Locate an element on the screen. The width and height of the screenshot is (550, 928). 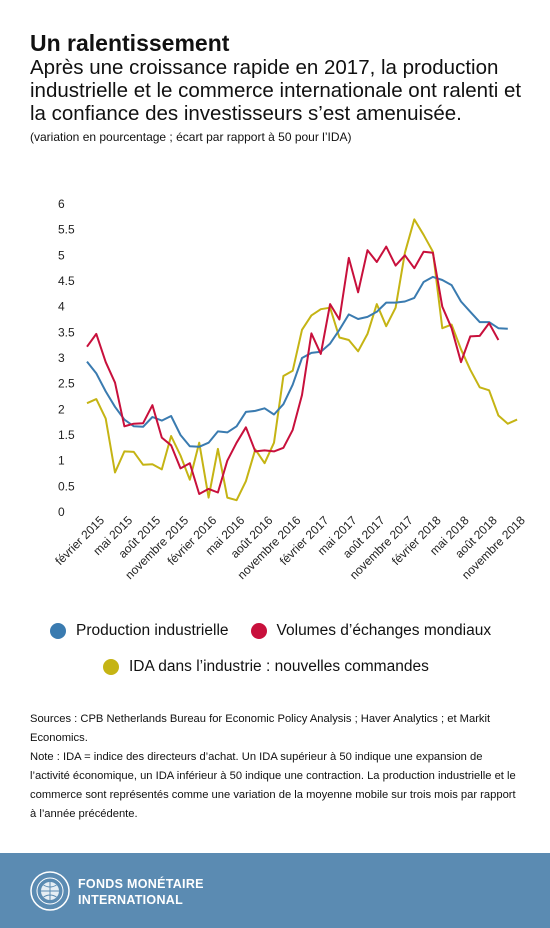
y-tick-label: 4.5 is located at coordinates (66, 281).